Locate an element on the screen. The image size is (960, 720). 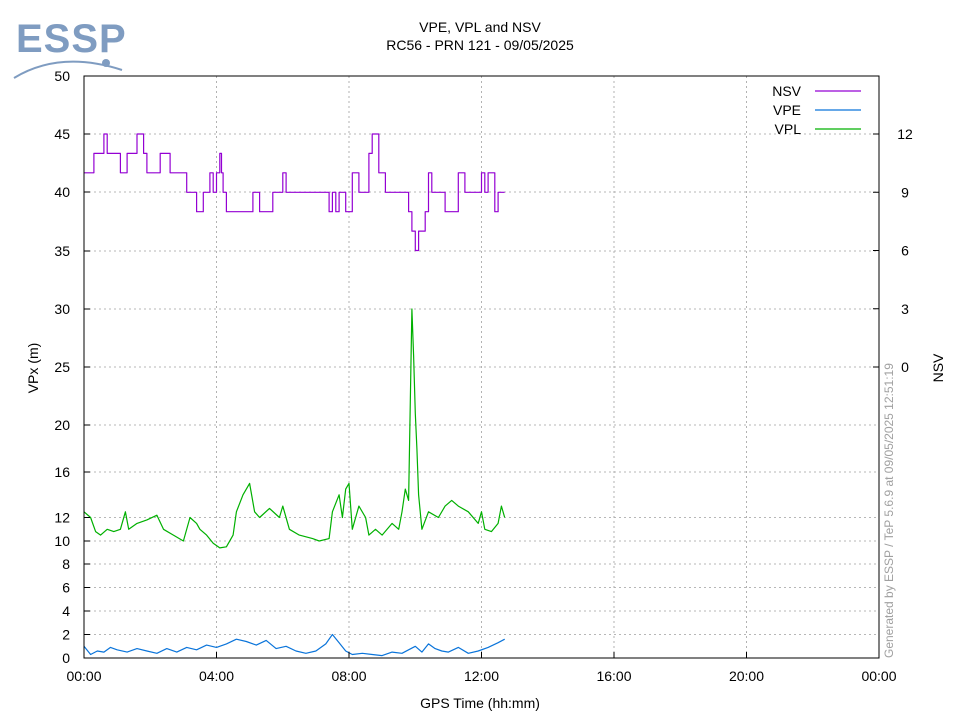
series-vpl-line is located at coordinates (294, 428).